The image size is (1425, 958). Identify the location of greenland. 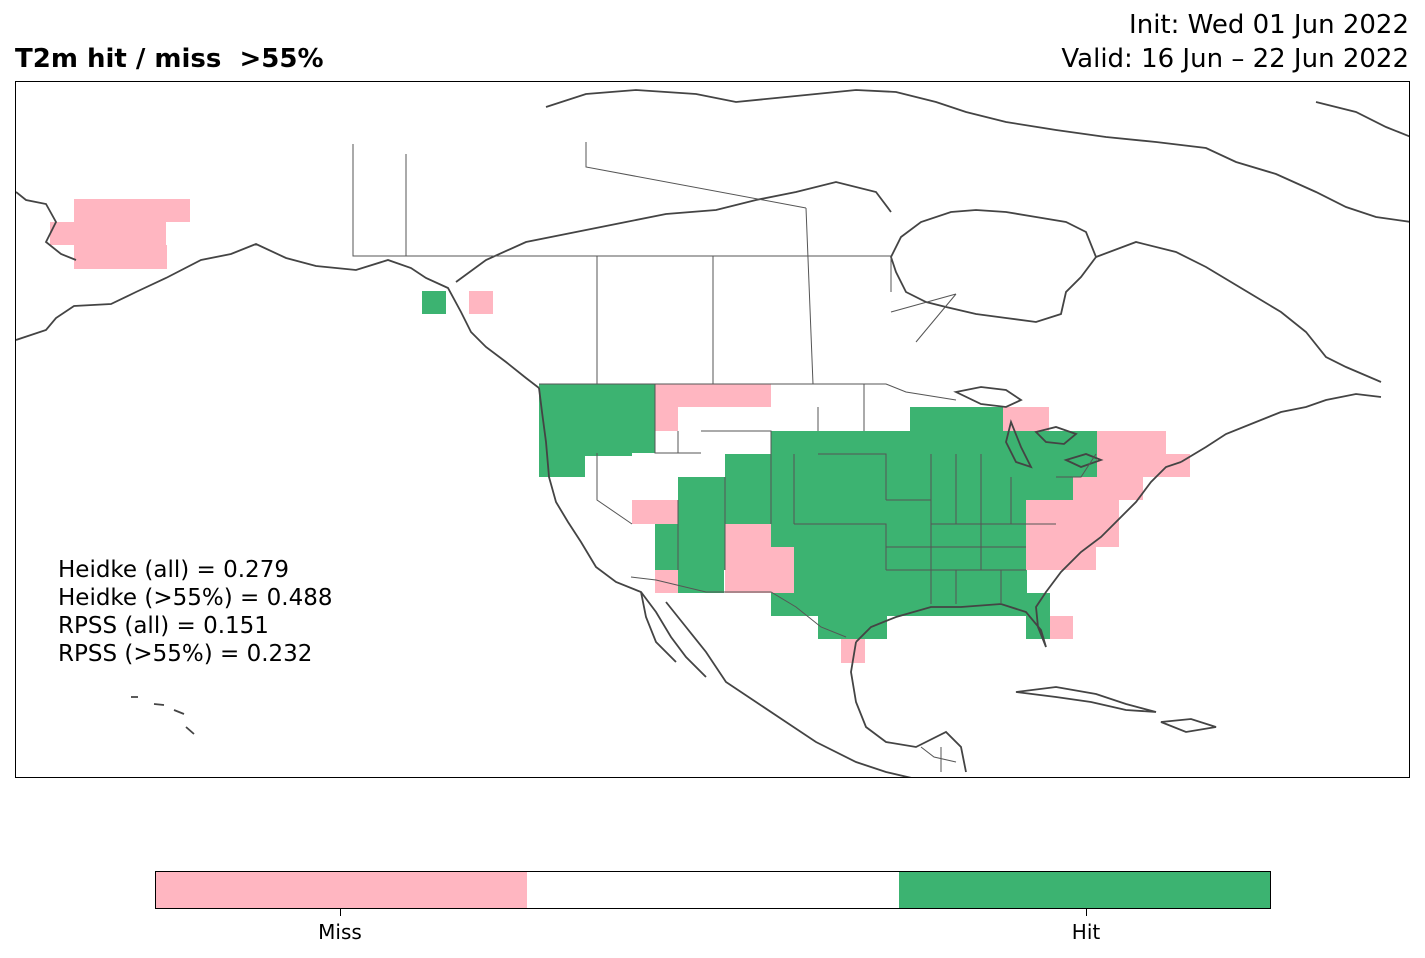
(1362, 119).